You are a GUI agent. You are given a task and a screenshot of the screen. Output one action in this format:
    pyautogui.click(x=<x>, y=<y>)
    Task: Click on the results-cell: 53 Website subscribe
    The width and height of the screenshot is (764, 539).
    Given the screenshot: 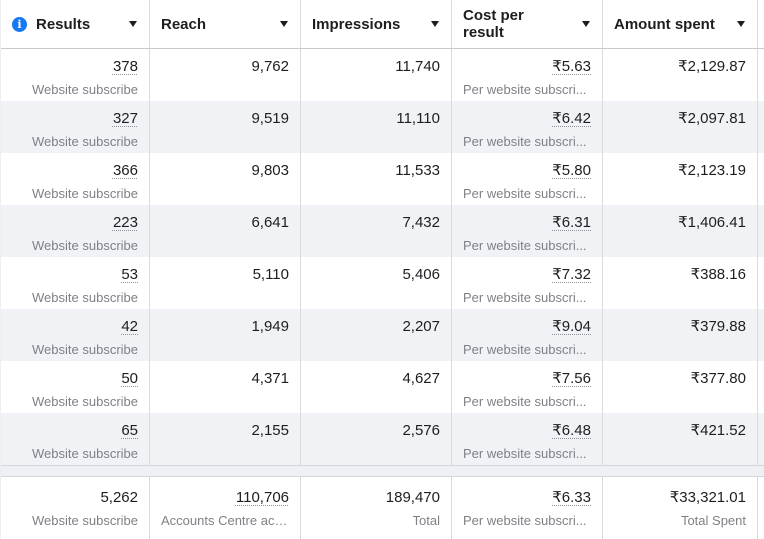 What is the action you would take?
    pyautogui.click(x=75, y=283)
    